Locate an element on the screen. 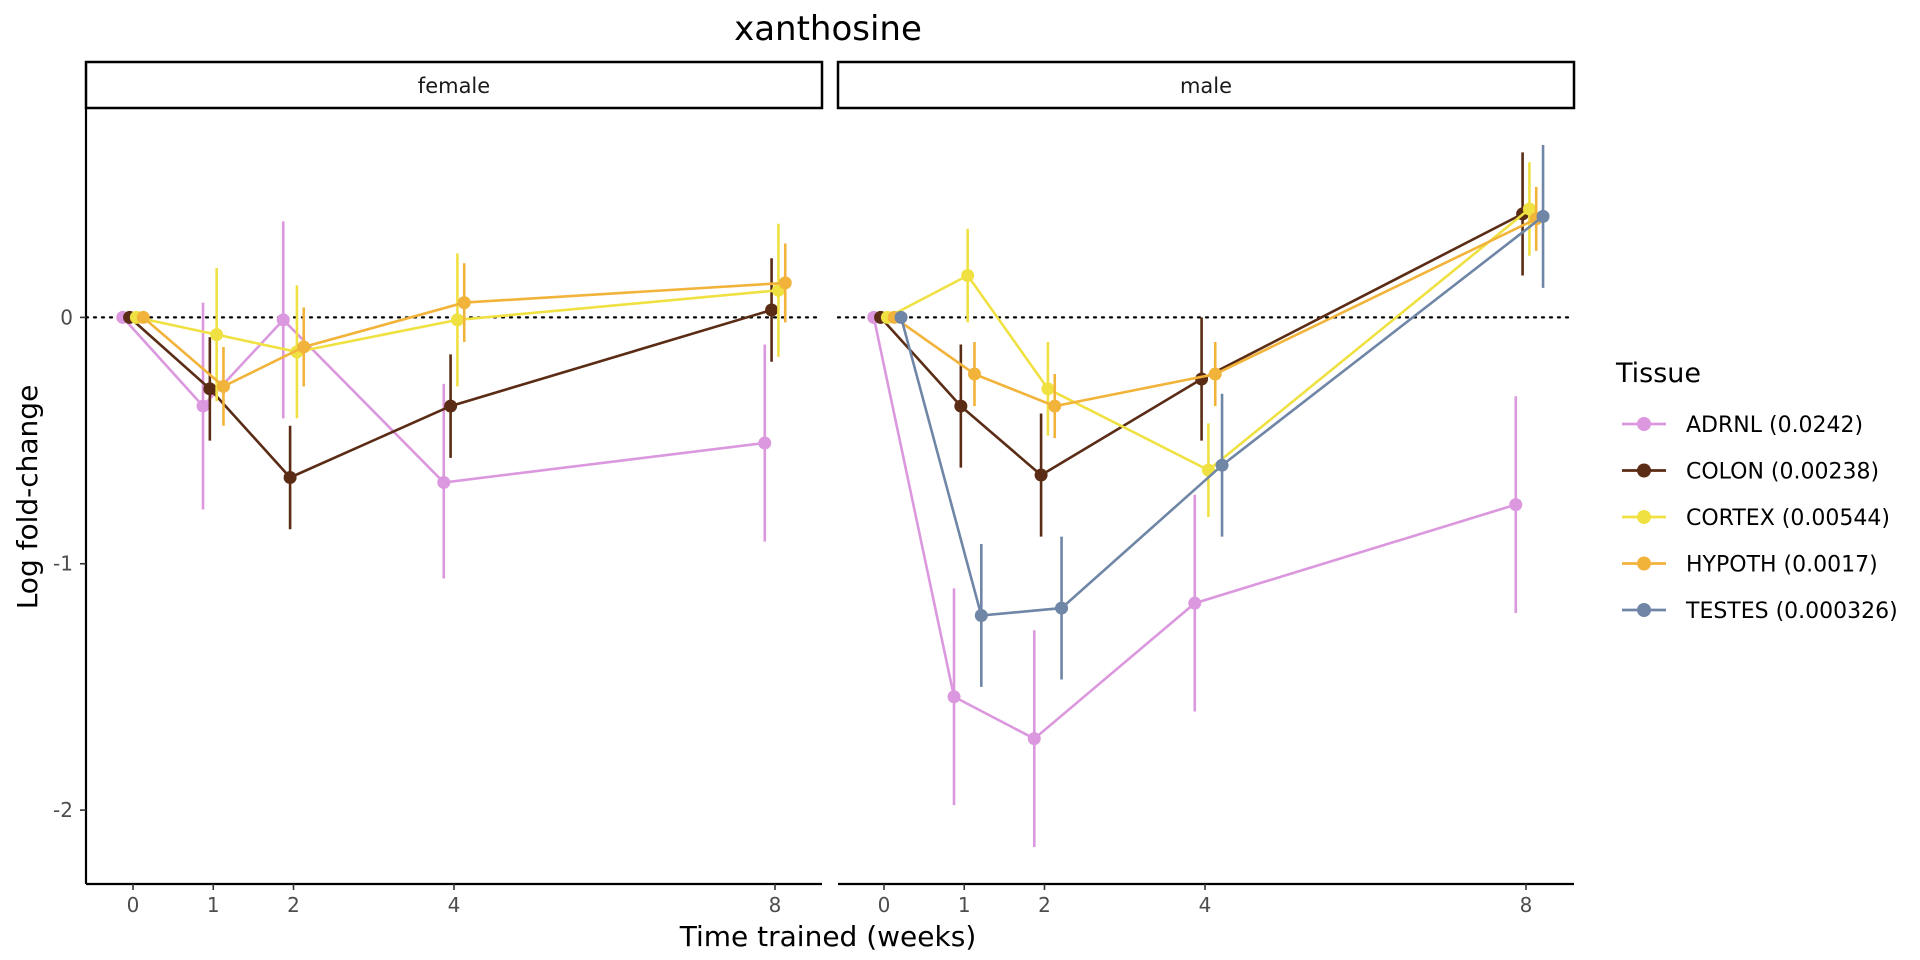 This screenshot has height=960, width=1920. facet-strip-female is located at coordinates (454, 85).